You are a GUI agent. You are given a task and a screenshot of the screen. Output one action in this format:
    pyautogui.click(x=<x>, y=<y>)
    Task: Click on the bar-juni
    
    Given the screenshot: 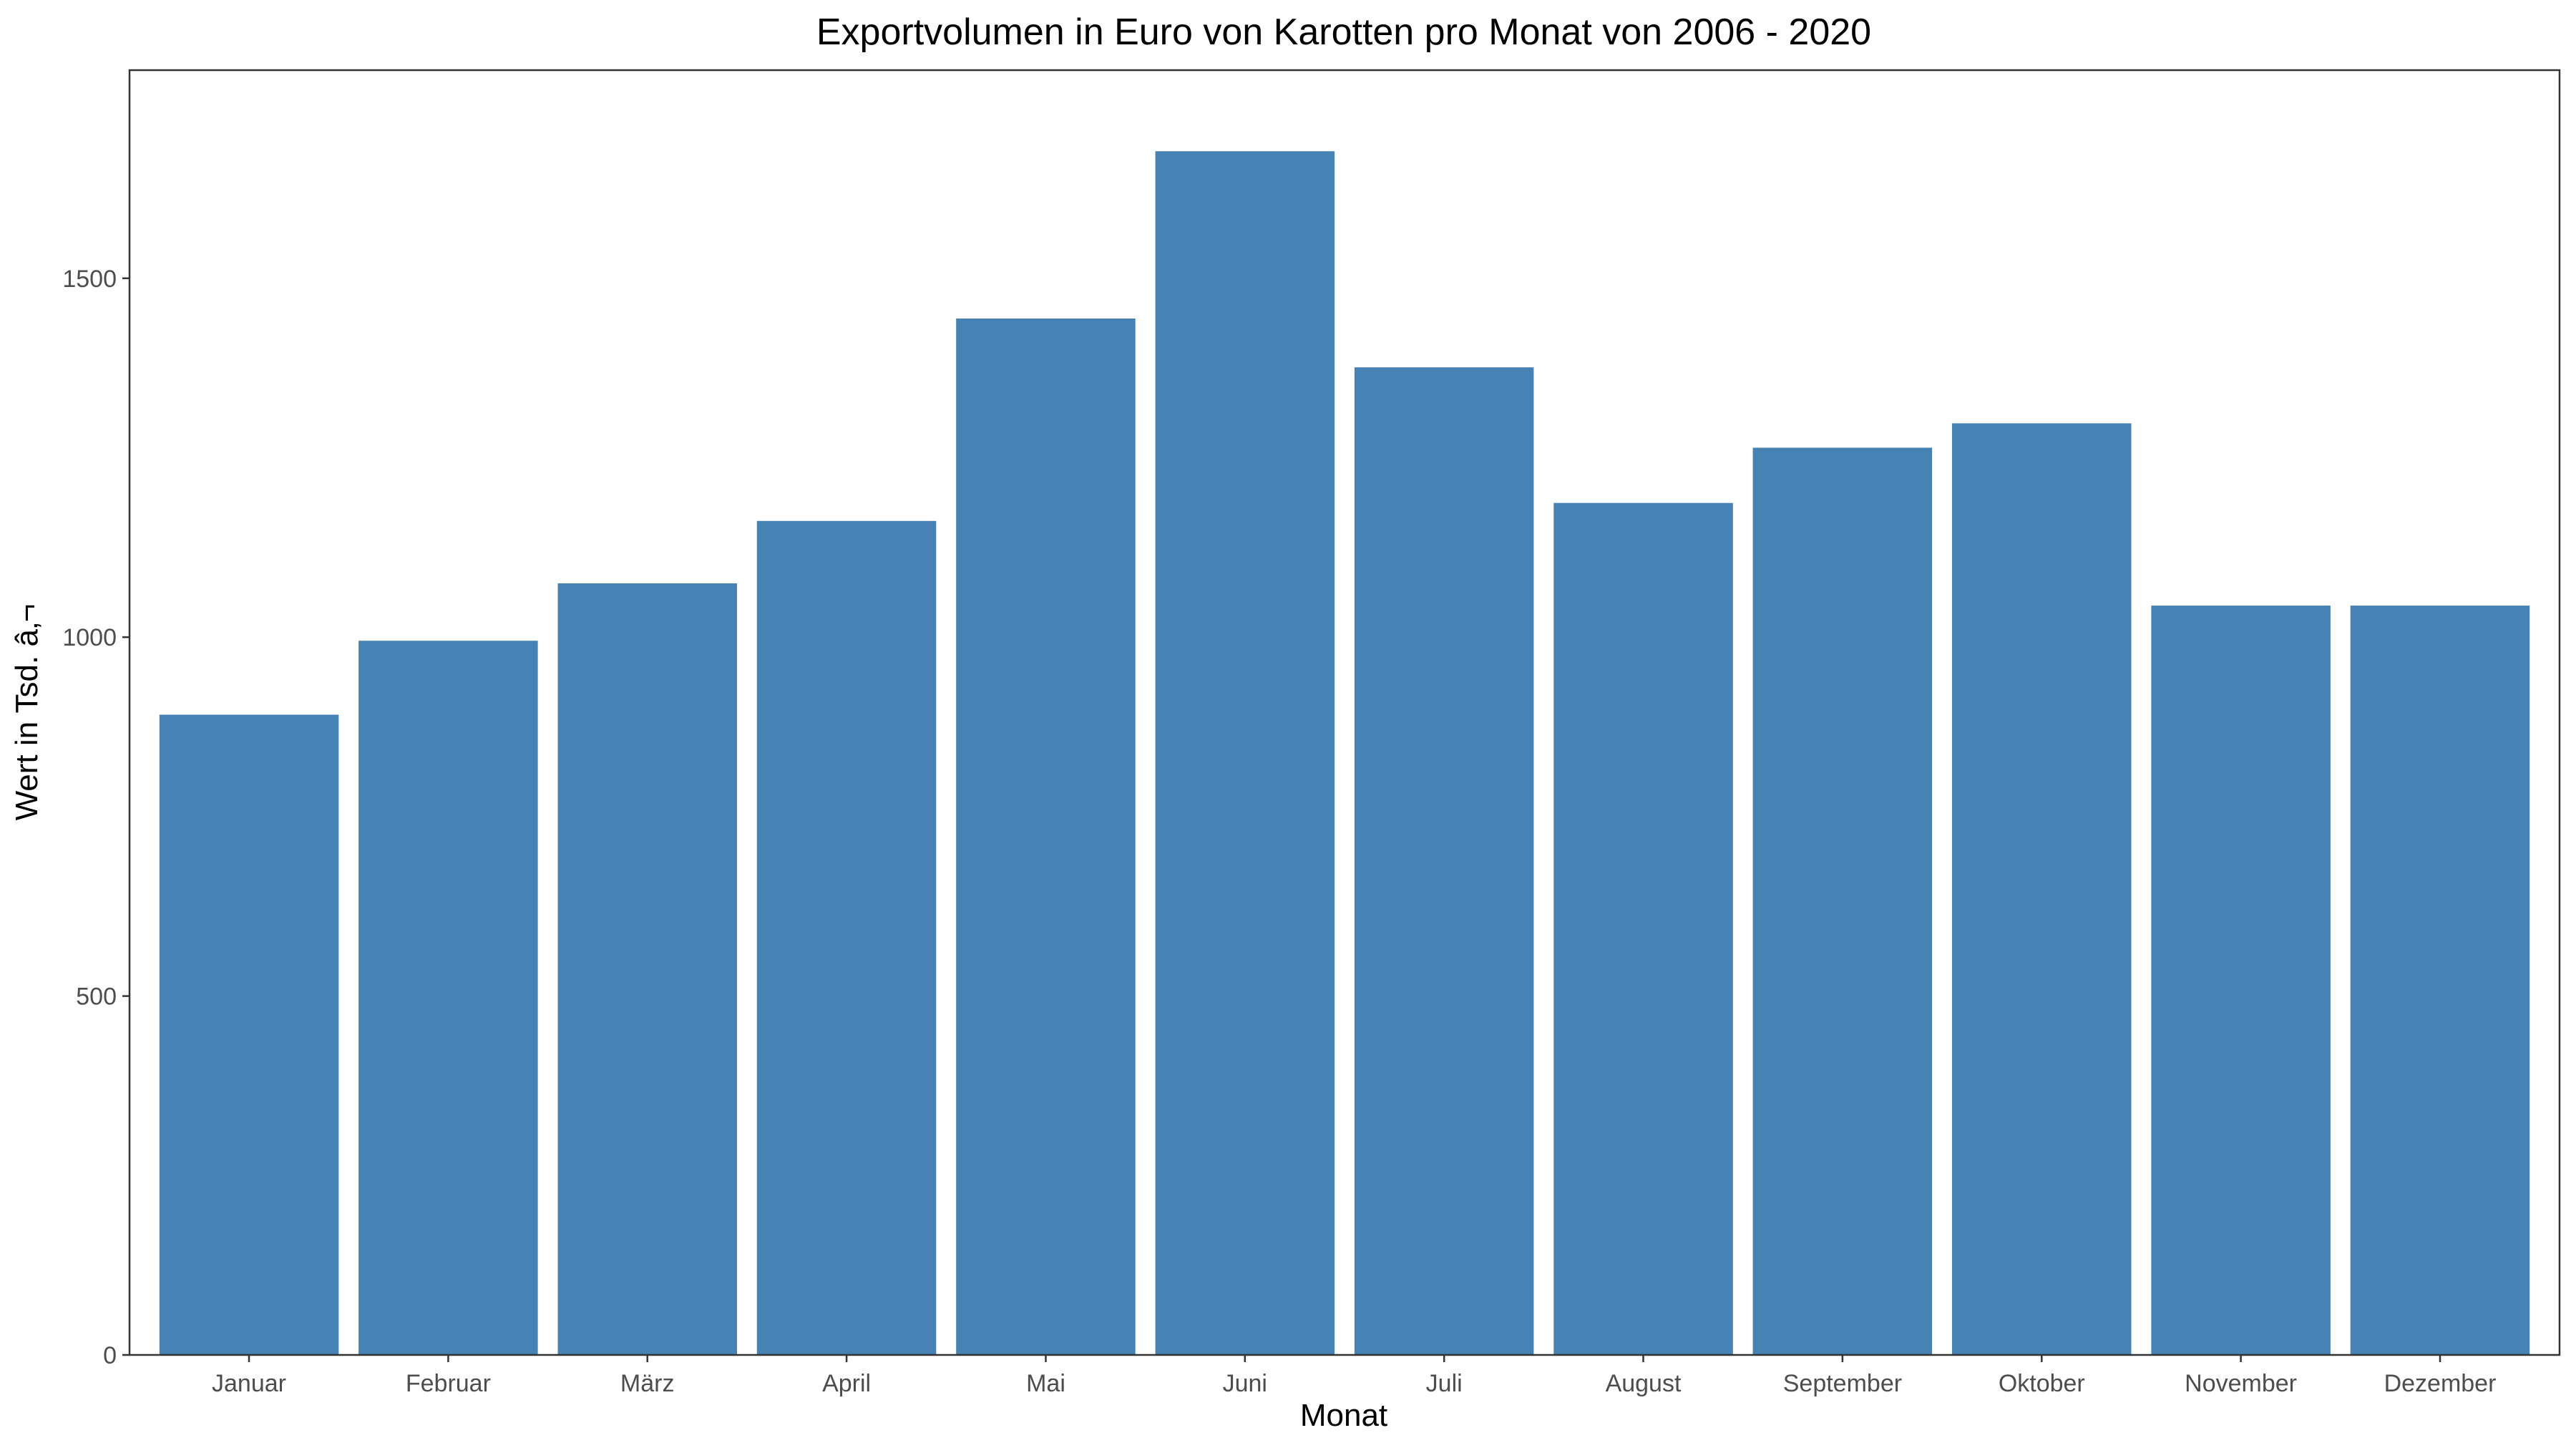 What is the action you would take?
    pyautogui.click(x=1245, y=753)
    